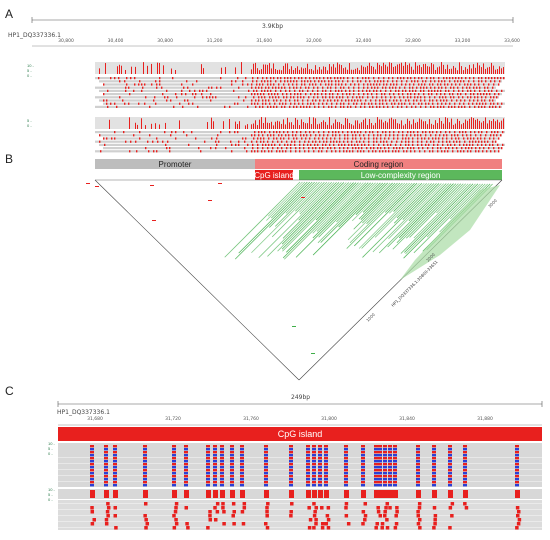 Image resolution: width=550 pixels, height=540 pixels. What do you see at coordinates (295, 141) in the screenshot?
I see `panel-a-track2-read` at bounding box center [295, 141].